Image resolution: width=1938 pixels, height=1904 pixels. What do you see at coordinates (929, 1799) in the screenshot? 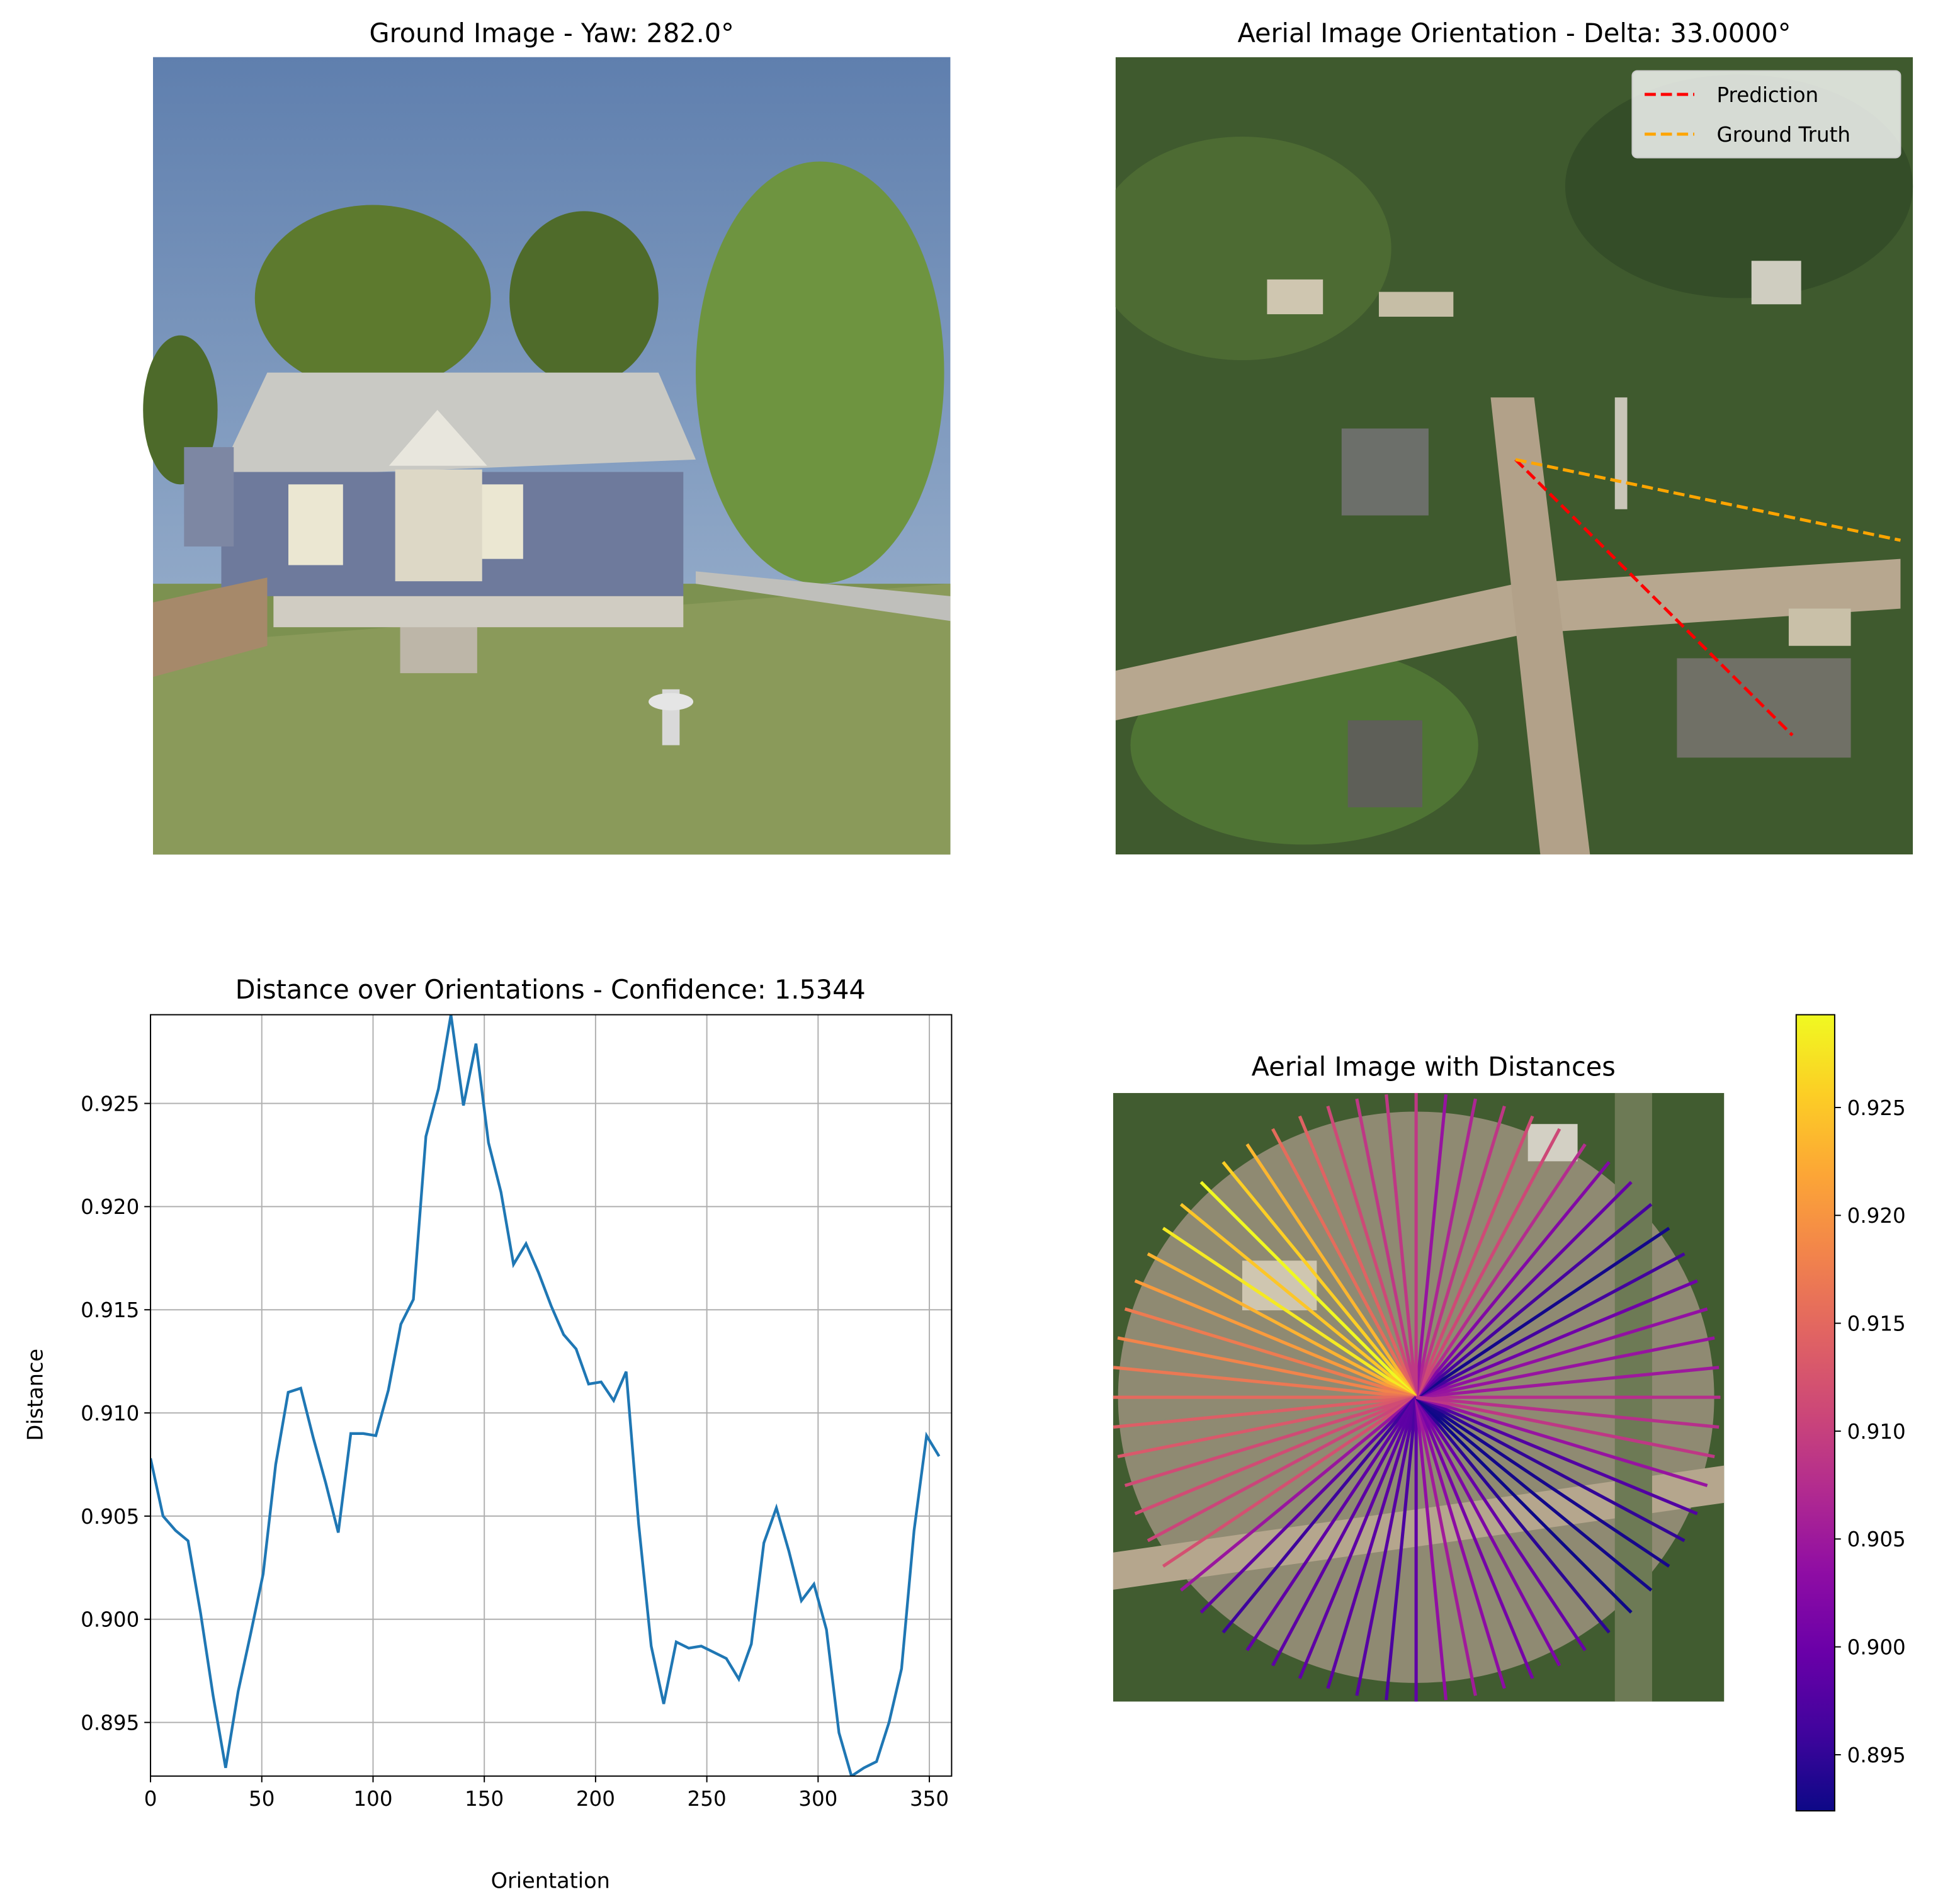
I see `x-tick-label: 350` at bounding box center [929, 1799].